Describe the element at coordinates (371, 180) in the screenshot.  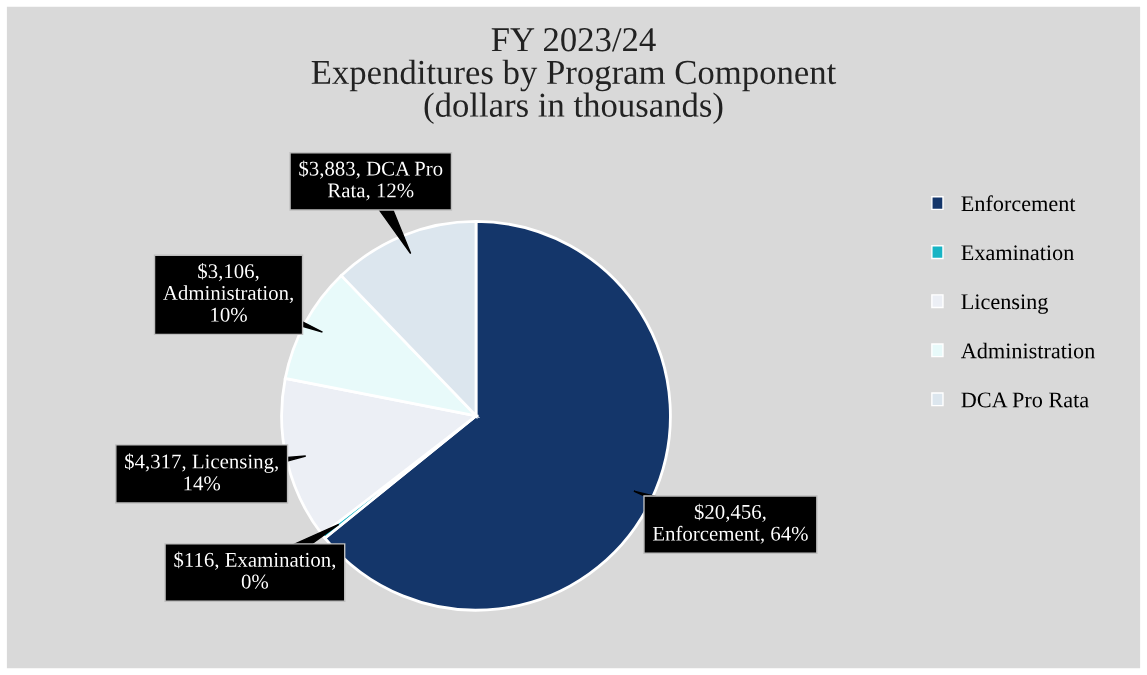
I see `data-label: $3,883, DCA Pro Rata, 12%` at that location.